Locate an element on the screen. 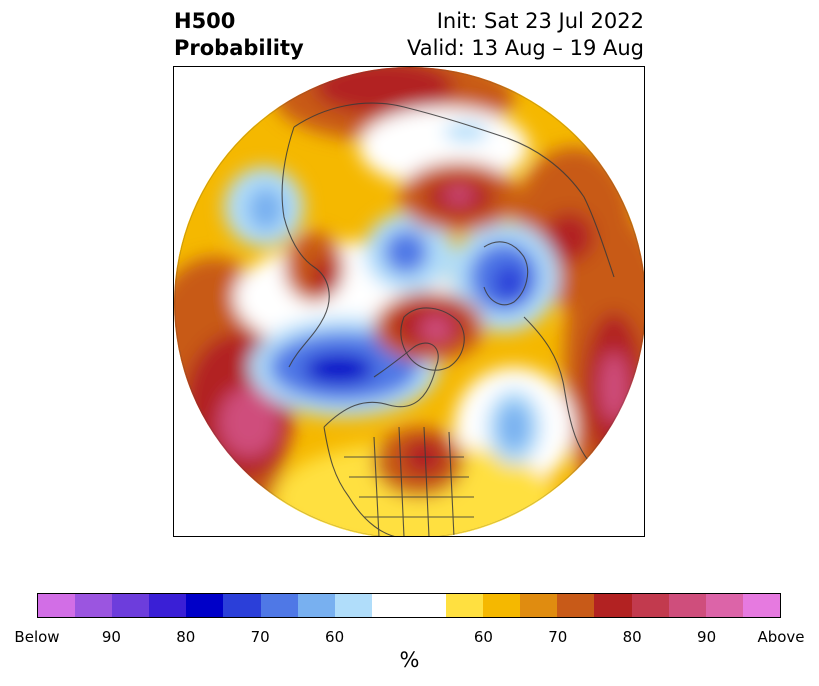 The height and width of the screenshot is (686, 819). coast-scandinavia is located at coordinates (506, 273).